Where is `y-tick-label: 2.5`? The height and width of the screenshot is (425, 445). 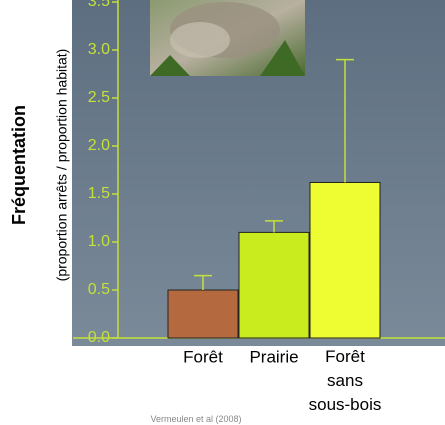
y-tick-label: 2.5 is located at coordinates (99, 97).